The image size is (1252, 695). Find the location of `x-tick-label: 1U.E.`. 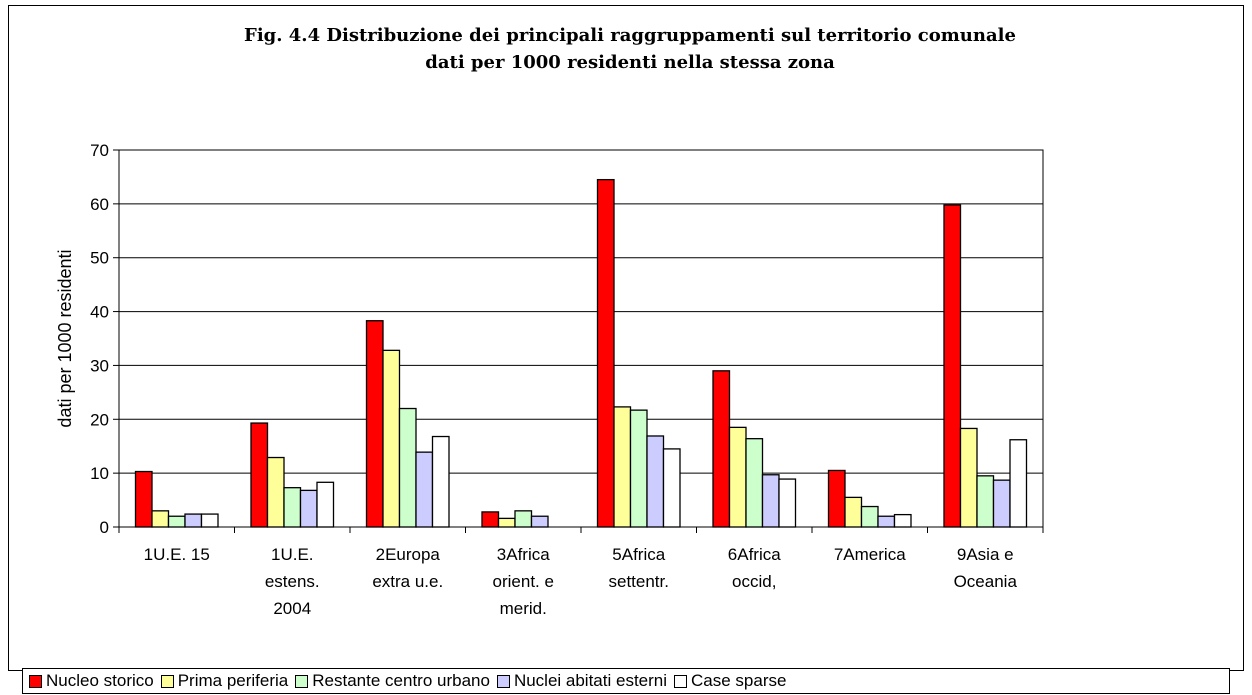

x-tick-label: 1U.E. is located at coordinates (292, 554).